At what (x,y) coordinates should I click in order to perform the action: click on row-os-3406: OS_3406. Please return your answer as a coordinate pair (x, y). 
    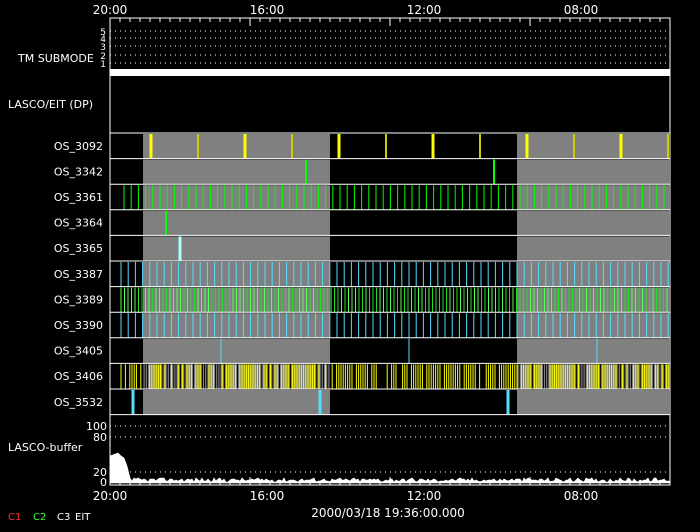
    Looking at the image, I should click on (362, 375).